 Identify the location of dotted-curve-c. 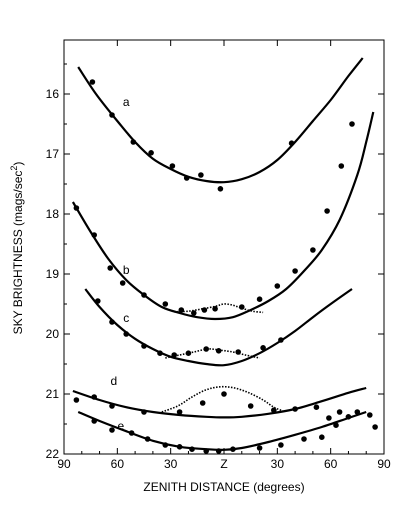
(212, 353).